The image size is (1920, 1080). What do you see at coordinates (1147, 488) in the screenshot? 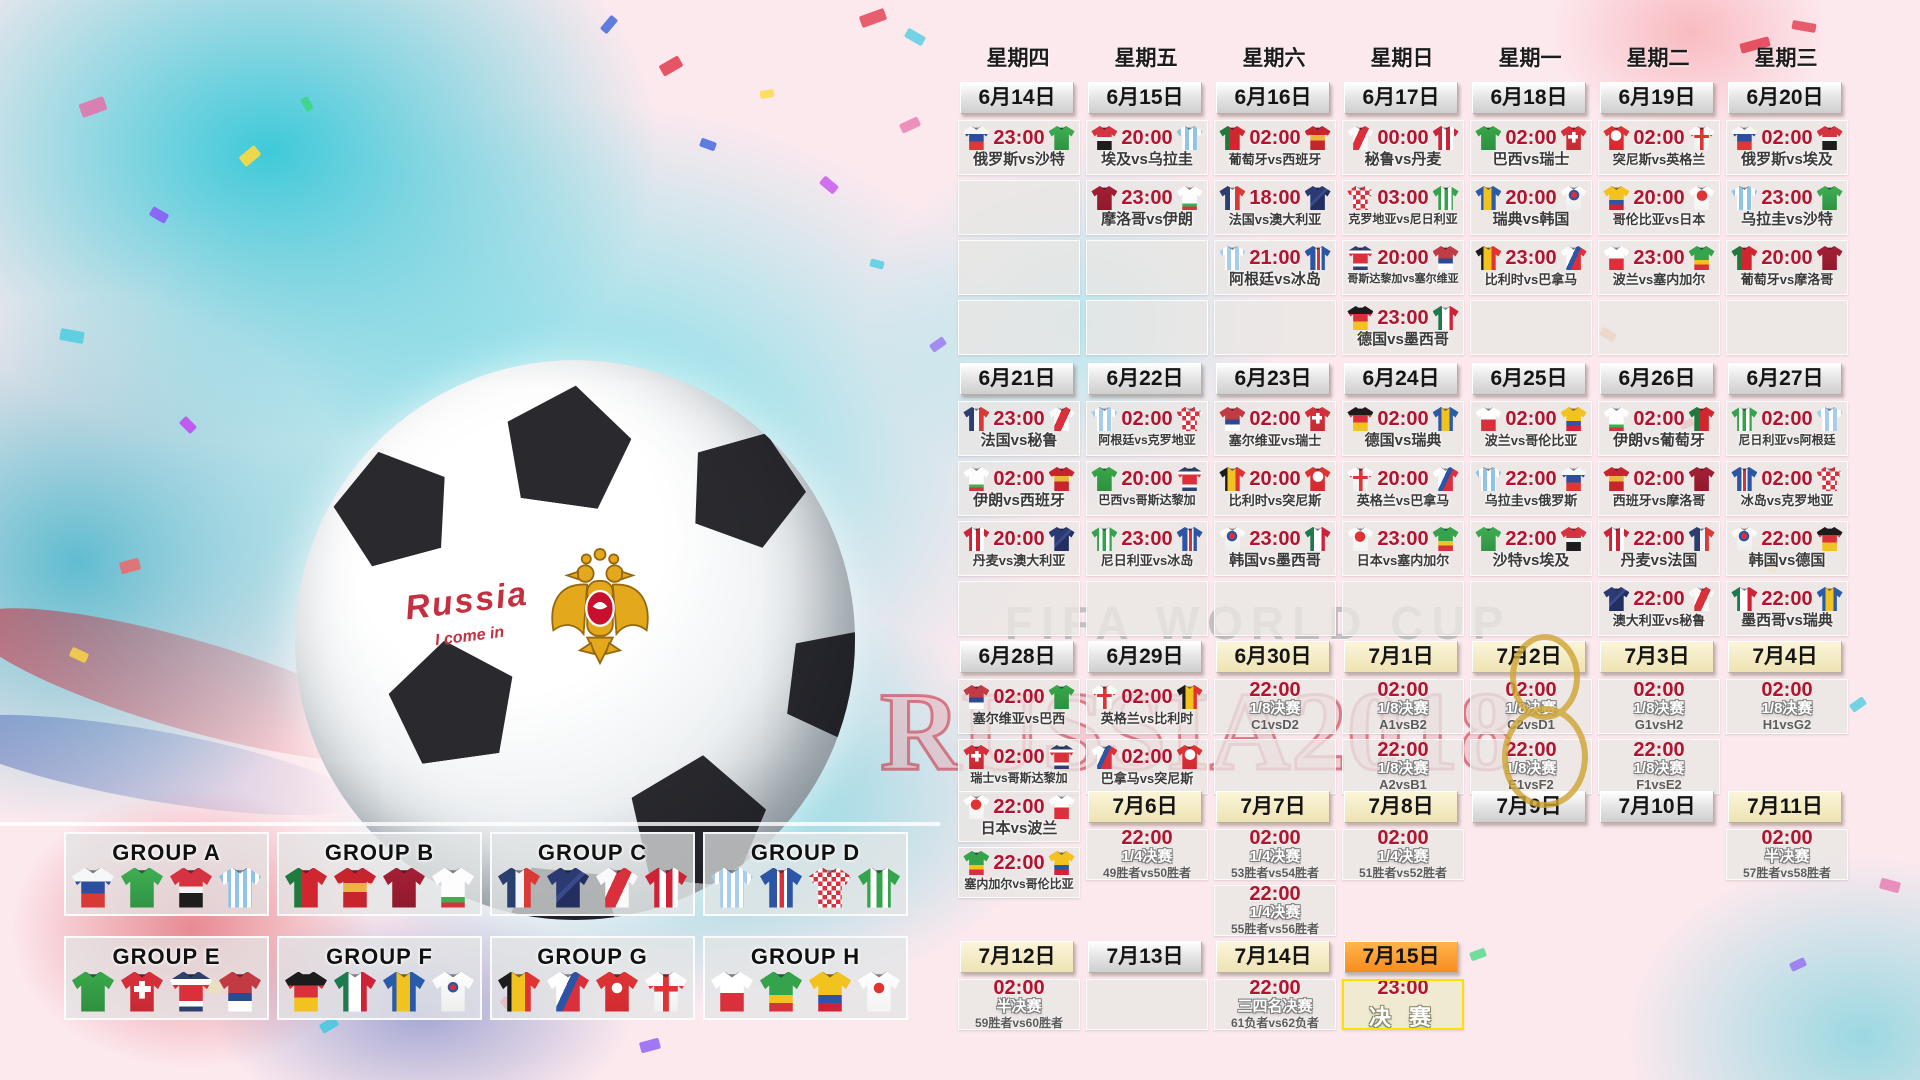
I see `match-cell: 20:00 巴西vs哥斯达黎加` at bounding box center [1147, 488].